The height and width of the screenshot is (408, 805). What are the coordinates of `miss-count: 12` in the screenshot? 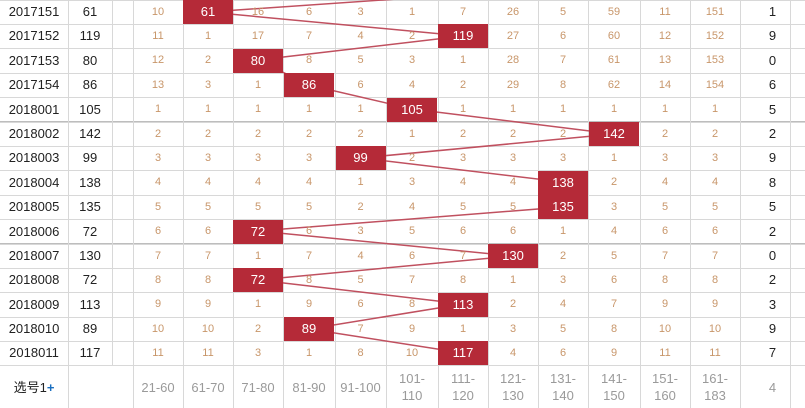 It's located at (158, 60).